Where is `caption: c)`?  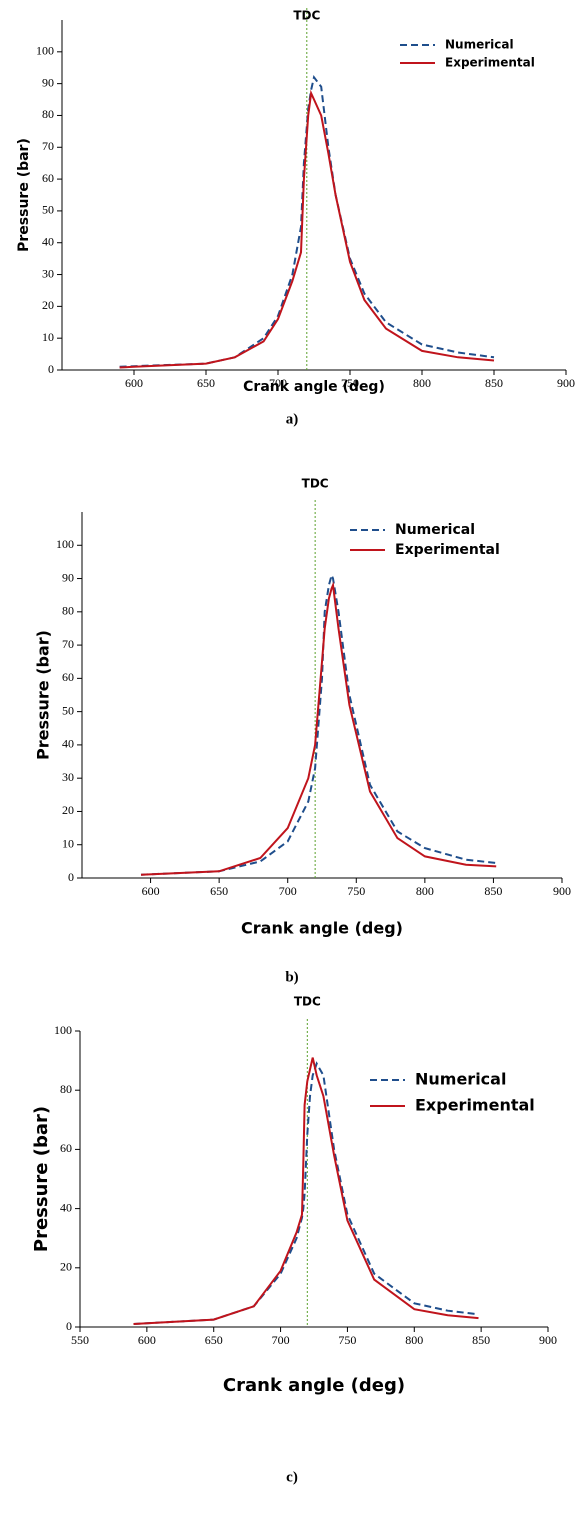
caption: c) is located at coordinates (292, 1477).